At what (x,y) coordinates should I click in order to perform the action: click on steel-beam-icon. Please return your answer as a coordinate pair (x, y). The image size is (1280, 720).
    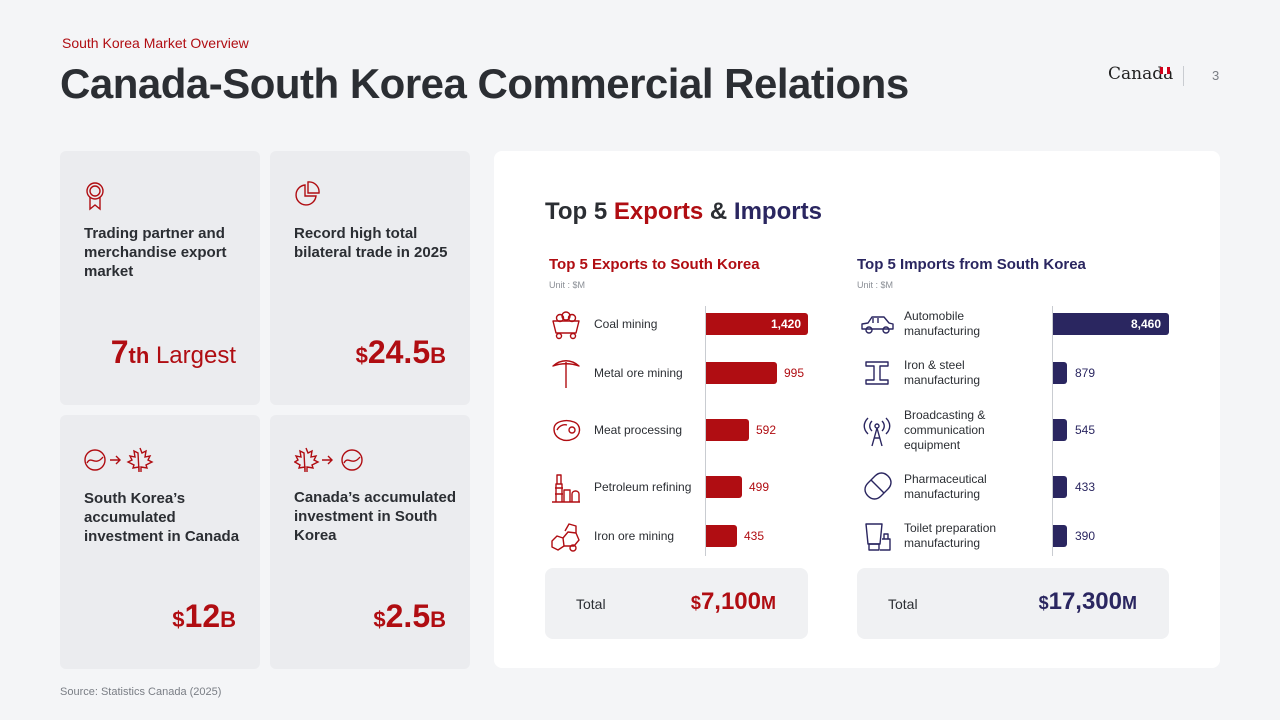
    Looking at the image, I should click on (877, 373).